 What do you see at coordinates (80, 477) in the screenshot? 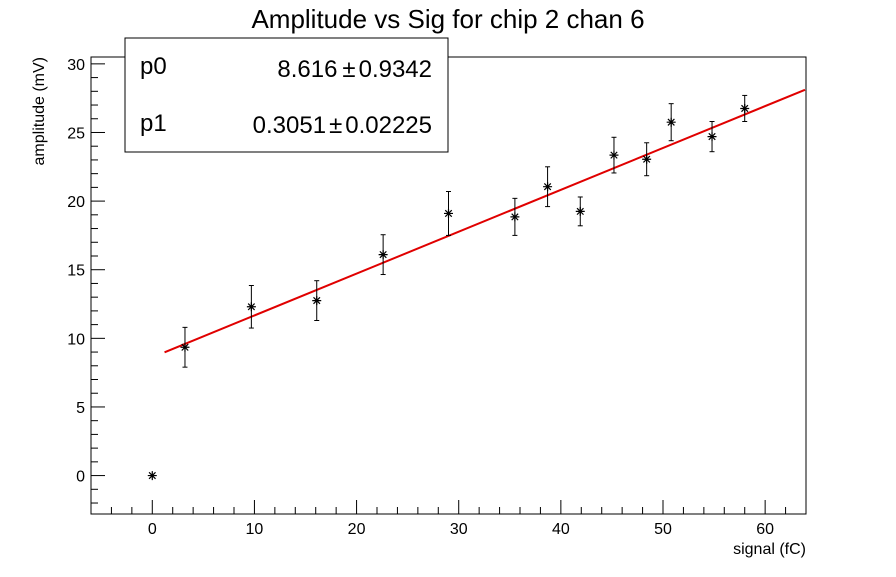
I see `y-tick-label: 0` at bounding box center [80, 477].